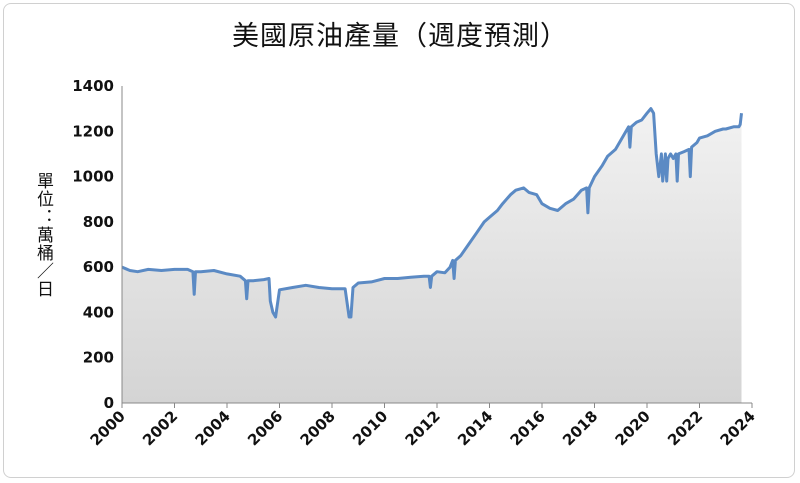 This screenshot has width=800, height=483. Describe the element at coordinates (98, 312) in the screenshot. I see `y-tick-label: 400` at that location.